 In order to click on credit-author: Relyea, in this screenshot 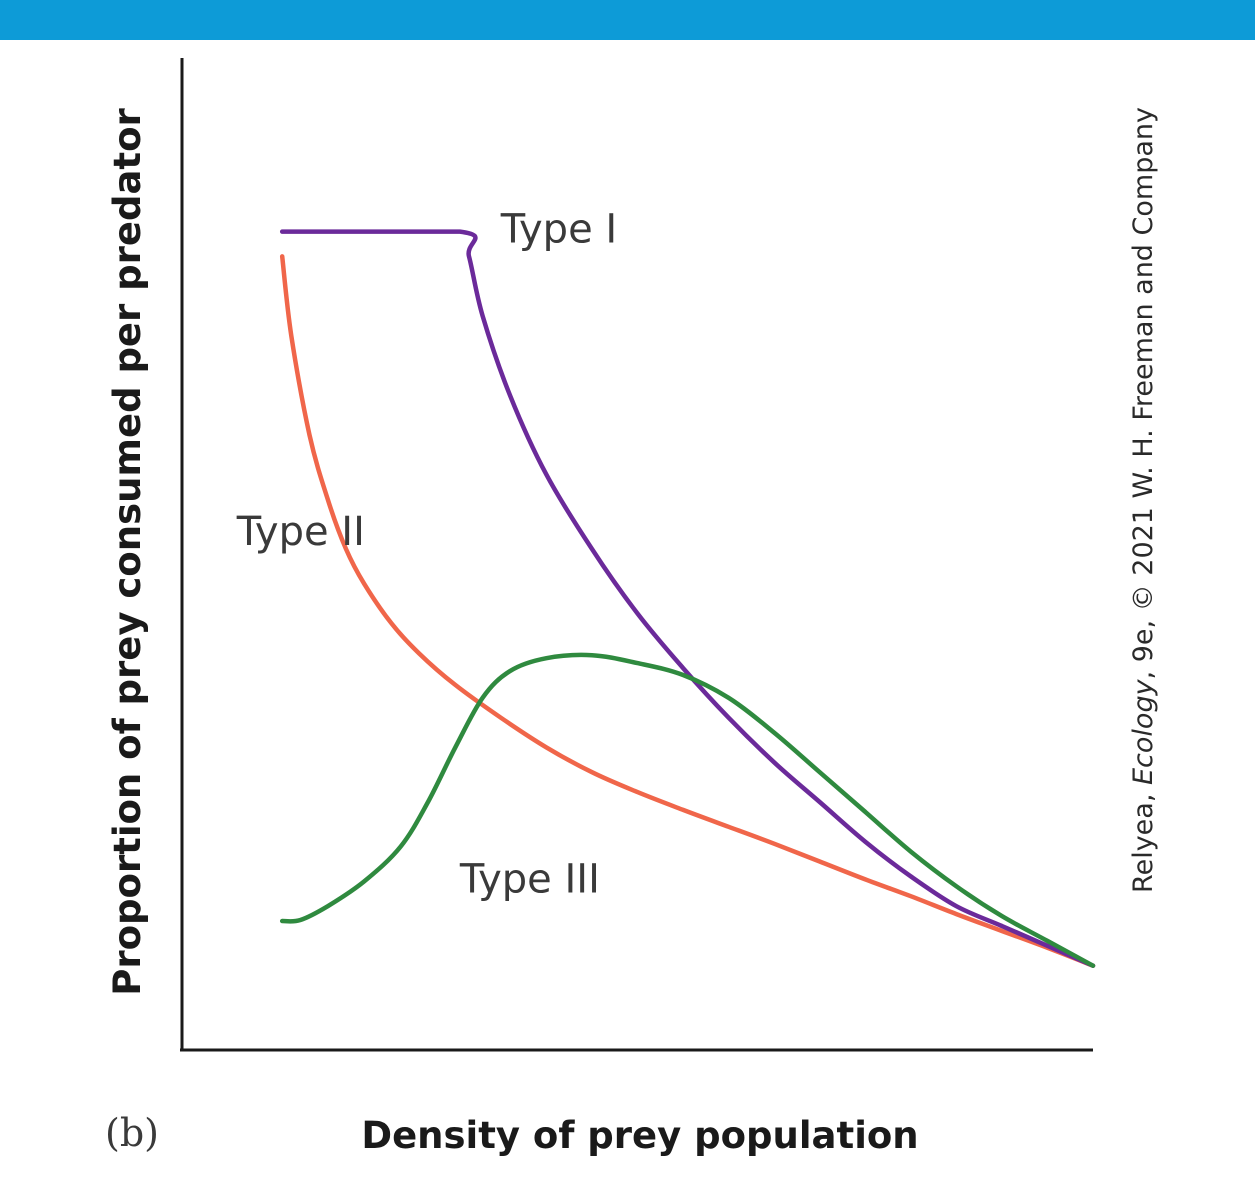, I will do `click(1143, 839)`.